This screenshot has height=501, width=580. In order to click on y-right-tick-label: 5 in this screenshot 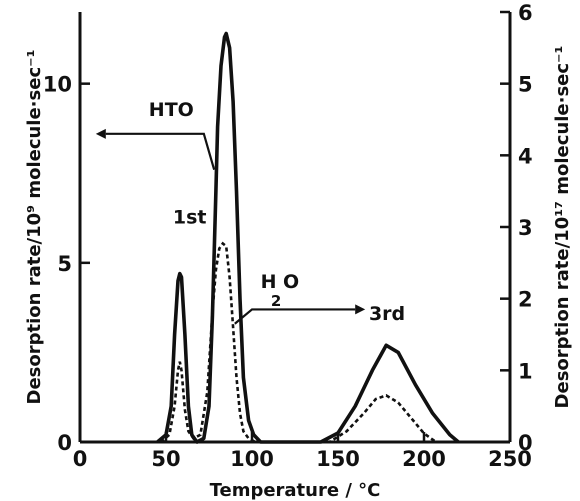, I will do `click(525, 85)`.